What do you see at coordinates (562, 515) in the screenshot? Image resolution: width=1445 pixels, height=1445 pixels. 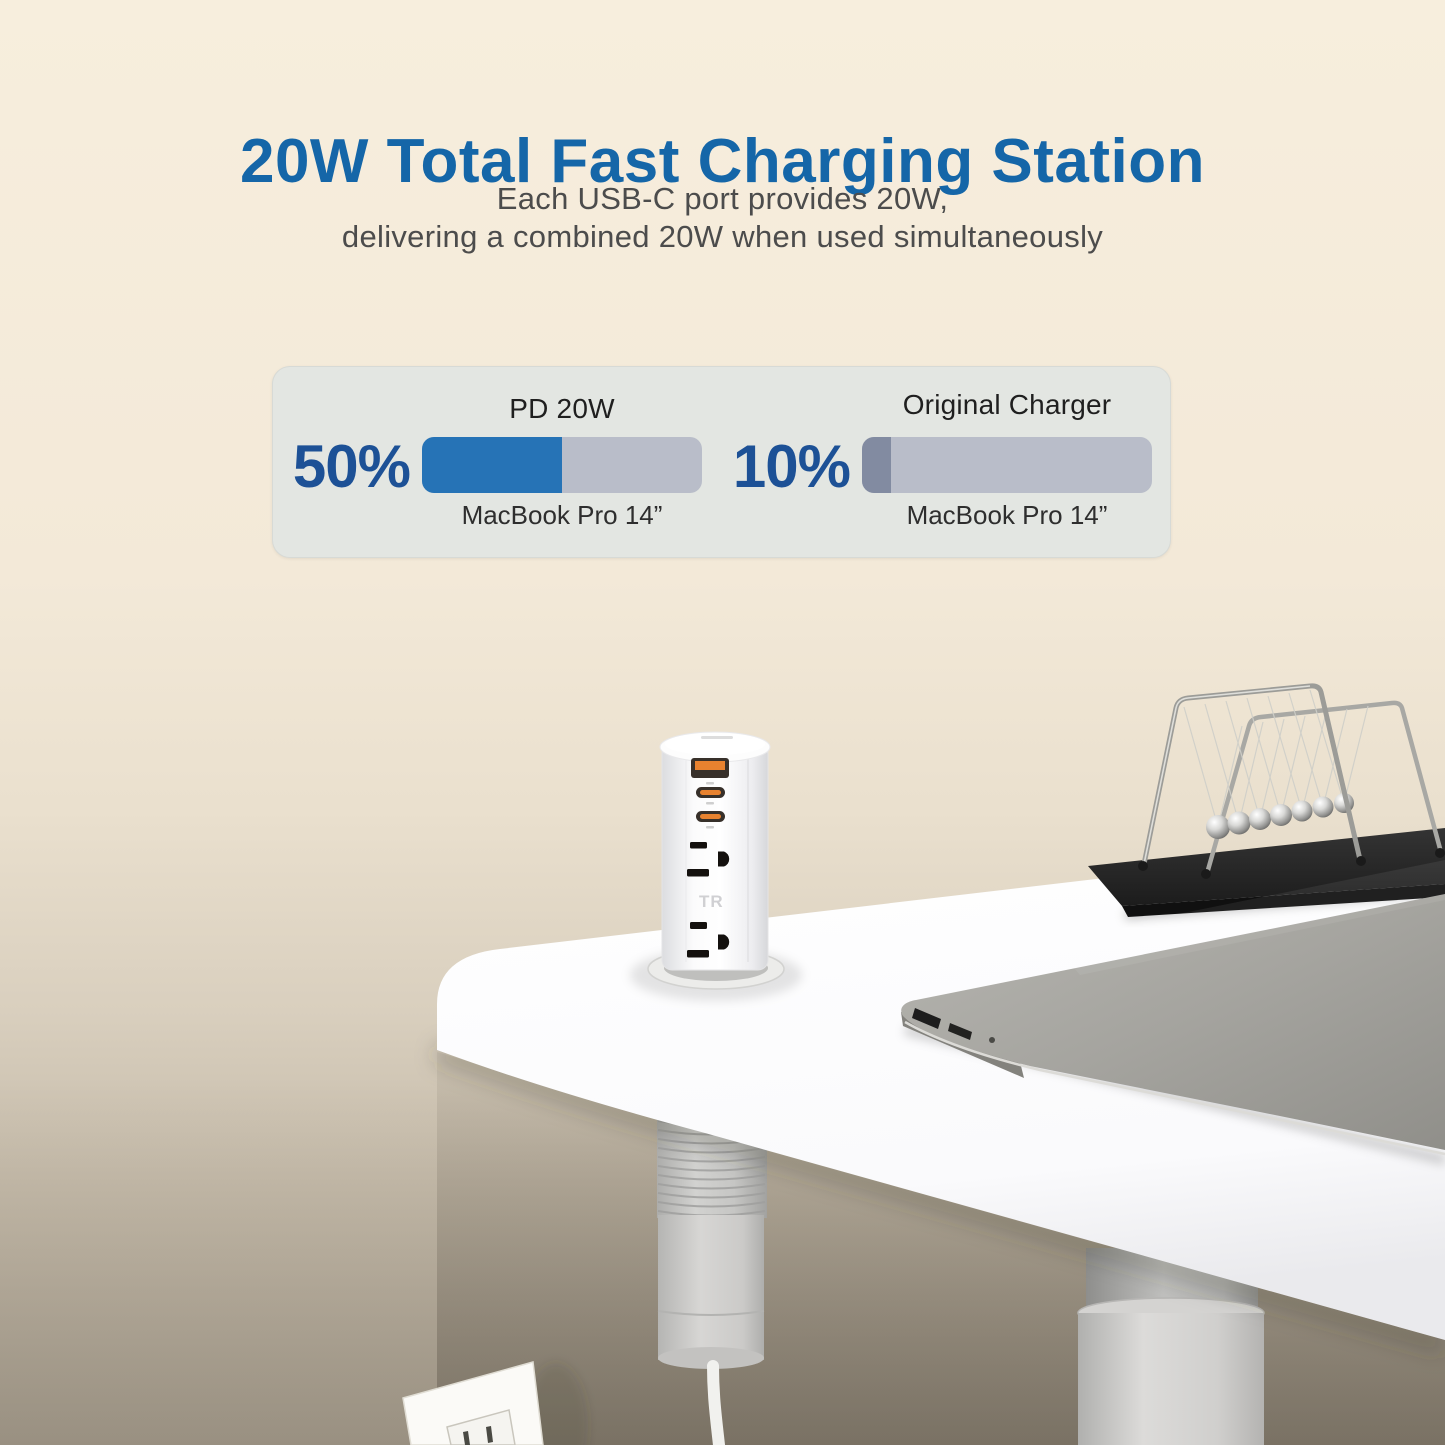 I see `bar-device-pd20w: MacBook Pro 14”` at bounding box center [562, 515].